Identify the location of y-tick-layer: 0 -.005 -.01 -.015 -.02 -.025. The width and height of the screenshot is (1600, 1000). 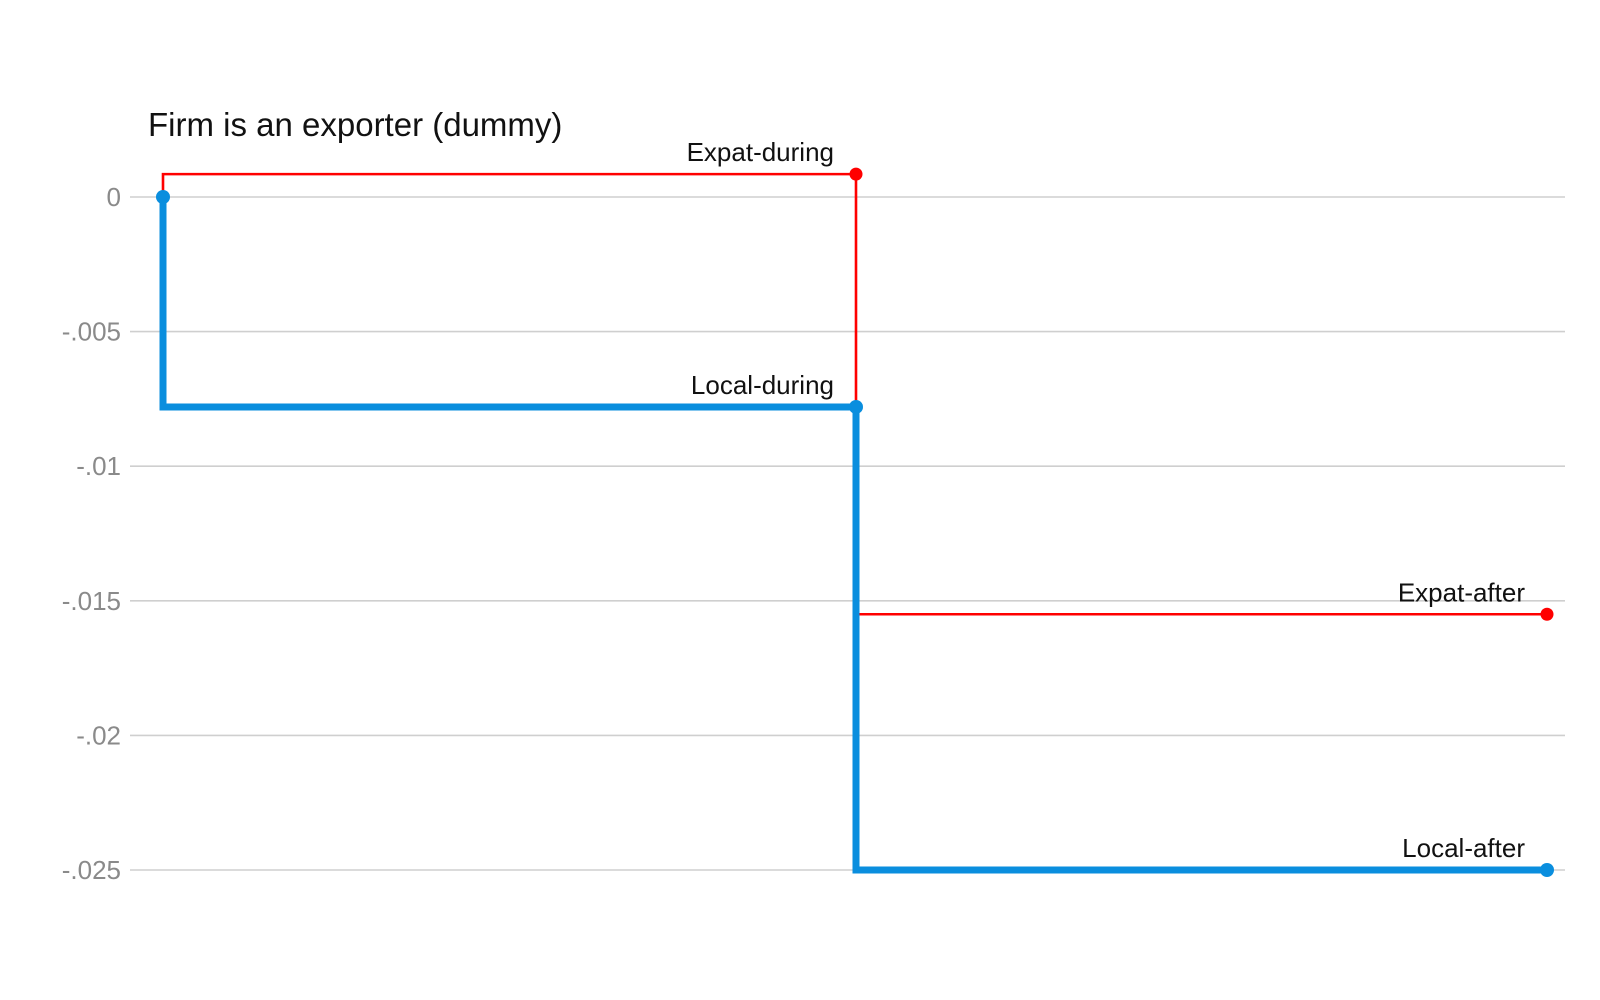
(91, 533).